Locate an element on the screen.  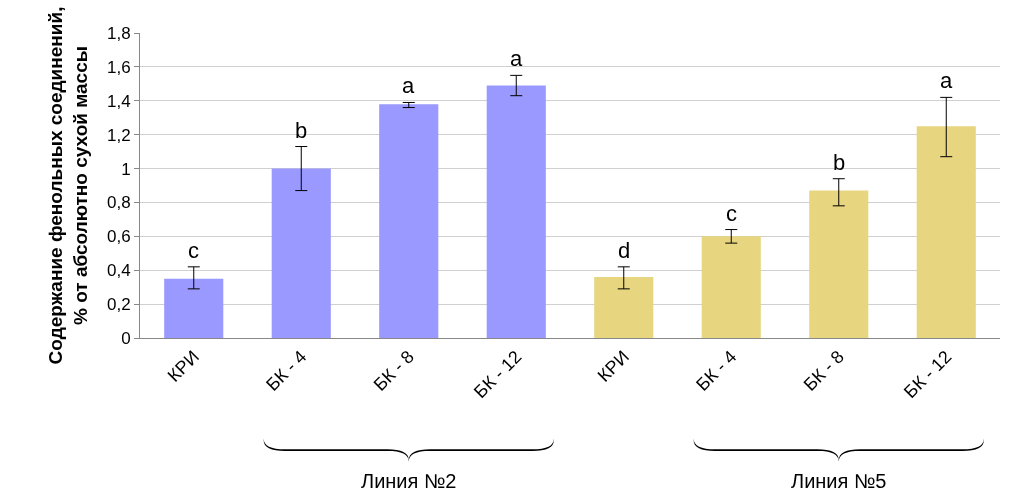
text: Линия №5 is located at coordinates (839, 481).